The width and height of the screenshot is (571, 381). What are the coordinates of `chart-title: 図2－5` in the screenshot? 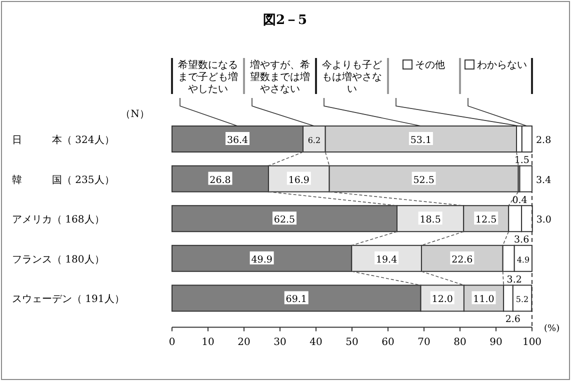 It's located at (285, 20).